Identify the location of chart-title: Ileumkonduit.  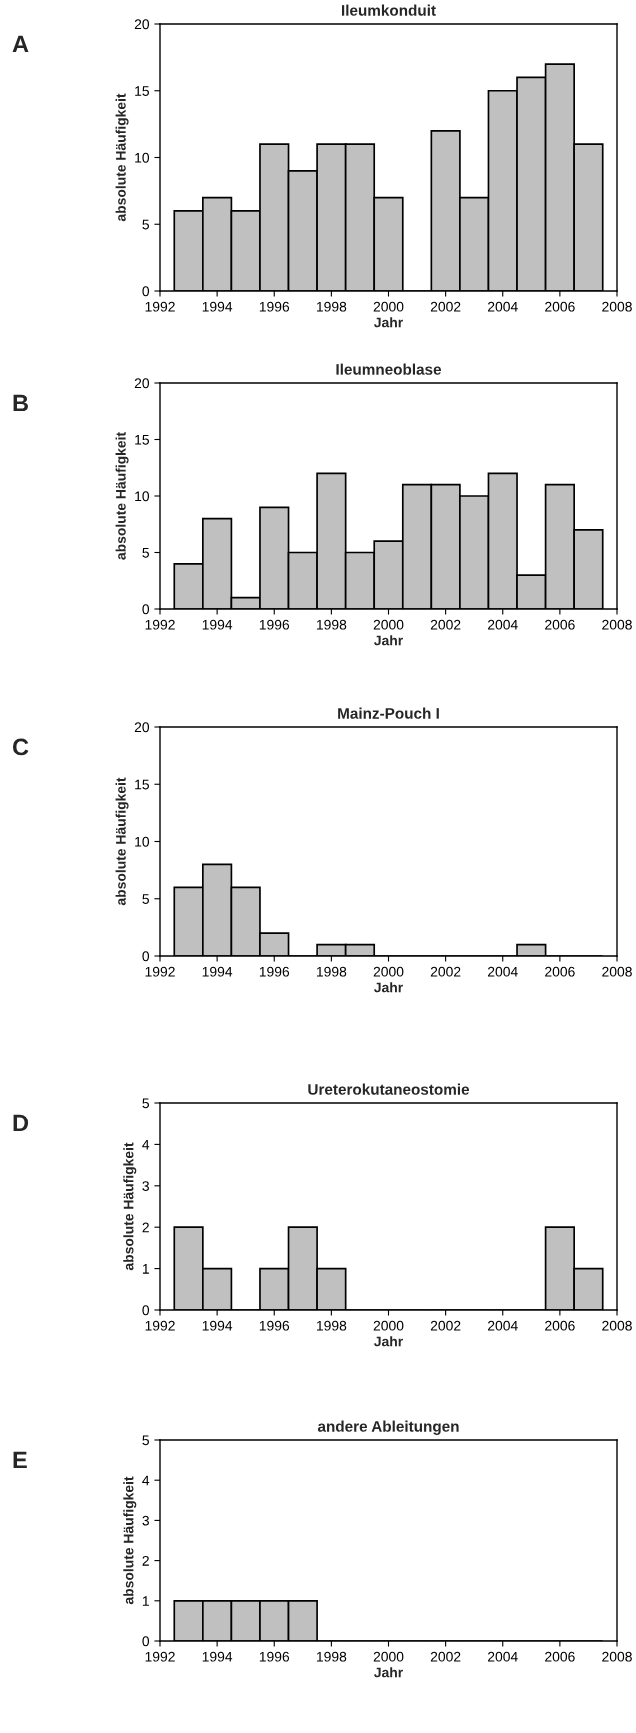
(388, 10).